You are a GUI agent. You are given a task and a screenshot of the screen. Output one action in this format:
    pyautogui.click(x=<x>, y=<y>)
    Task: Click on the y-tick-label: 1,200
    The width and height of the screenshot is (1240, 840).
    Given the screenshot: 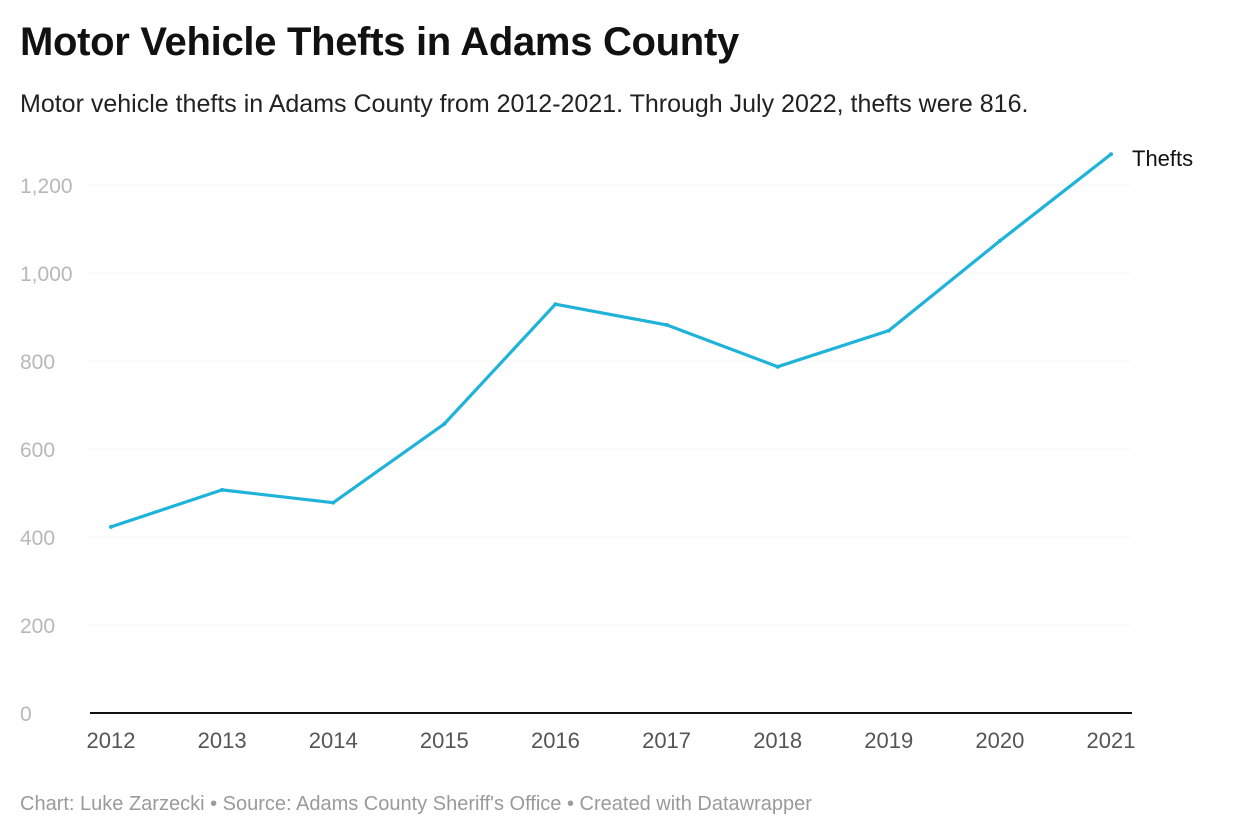 What is the action you would take?
    pyautogui.click(x=46, y=186)
    